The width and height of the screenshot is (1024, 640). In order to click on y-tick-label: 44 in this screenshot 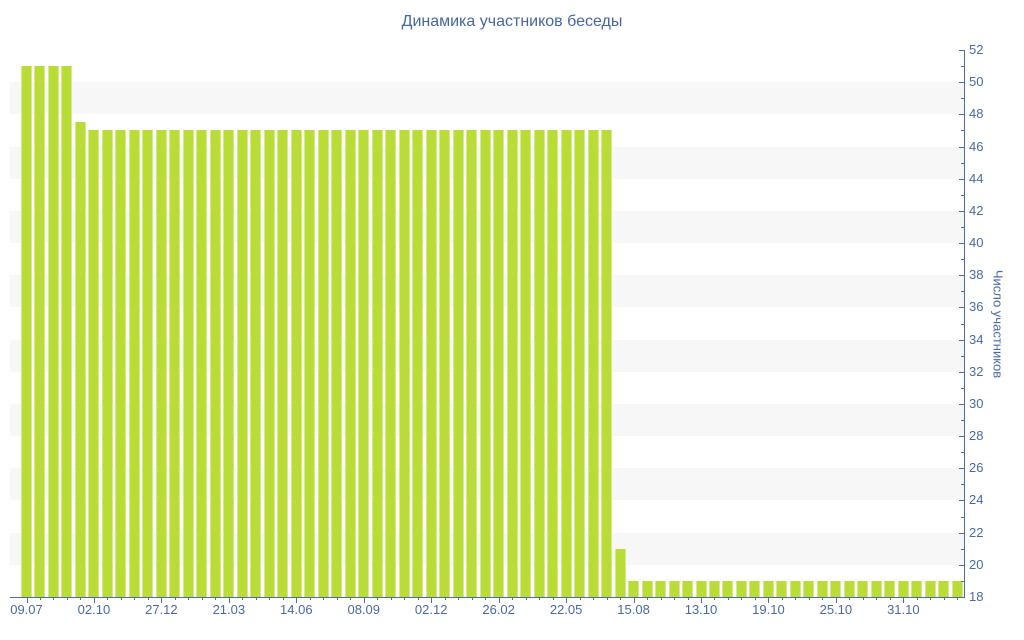, I will do `click(976, 178)`.